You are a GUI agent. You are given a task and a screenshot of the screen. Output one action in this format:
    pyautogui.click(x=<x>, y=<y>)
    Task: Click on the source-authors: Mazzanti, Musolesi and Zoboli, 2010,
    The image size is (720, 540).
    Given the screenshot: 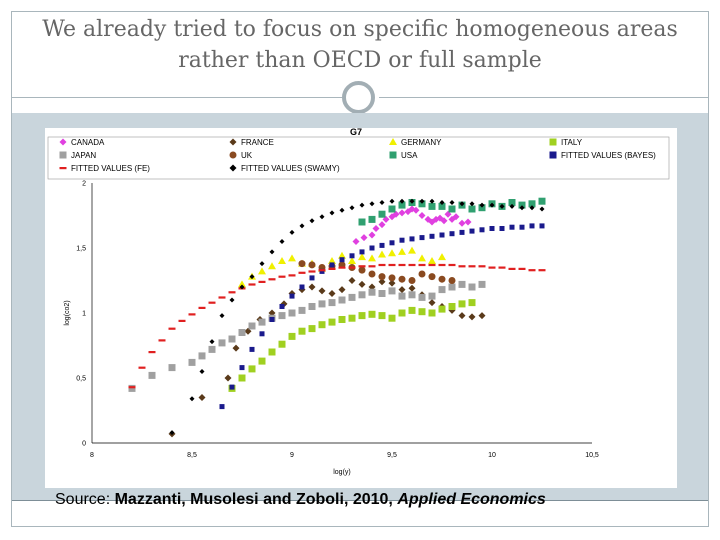 What is the action you would take?
    pyautogui.click(x=253, y=499)
    